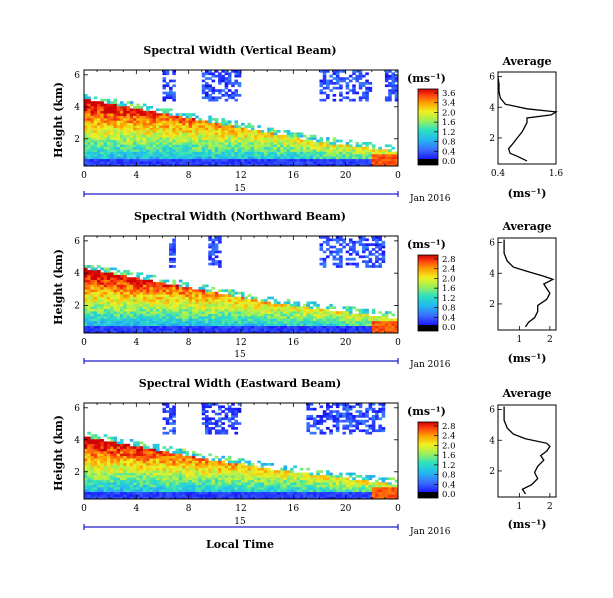 Image resolution: width=613 pixels, height=598 pixels. Describe the element at coordinates (342, 194) in the screenshot. I see `date-line: 15 Jan 2016` at that location.